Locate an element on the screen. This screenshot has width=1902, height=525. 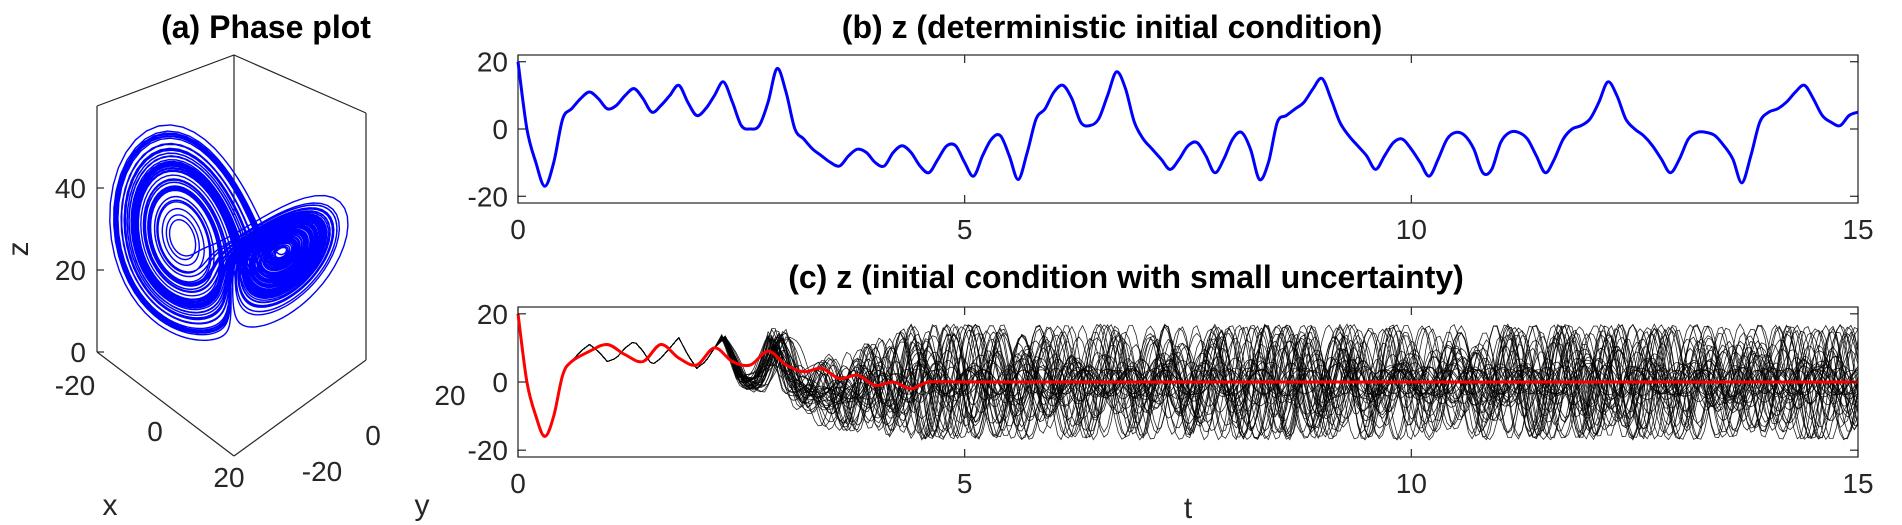
x-tick-label-20: 20 is located at coordinates (228, 477).